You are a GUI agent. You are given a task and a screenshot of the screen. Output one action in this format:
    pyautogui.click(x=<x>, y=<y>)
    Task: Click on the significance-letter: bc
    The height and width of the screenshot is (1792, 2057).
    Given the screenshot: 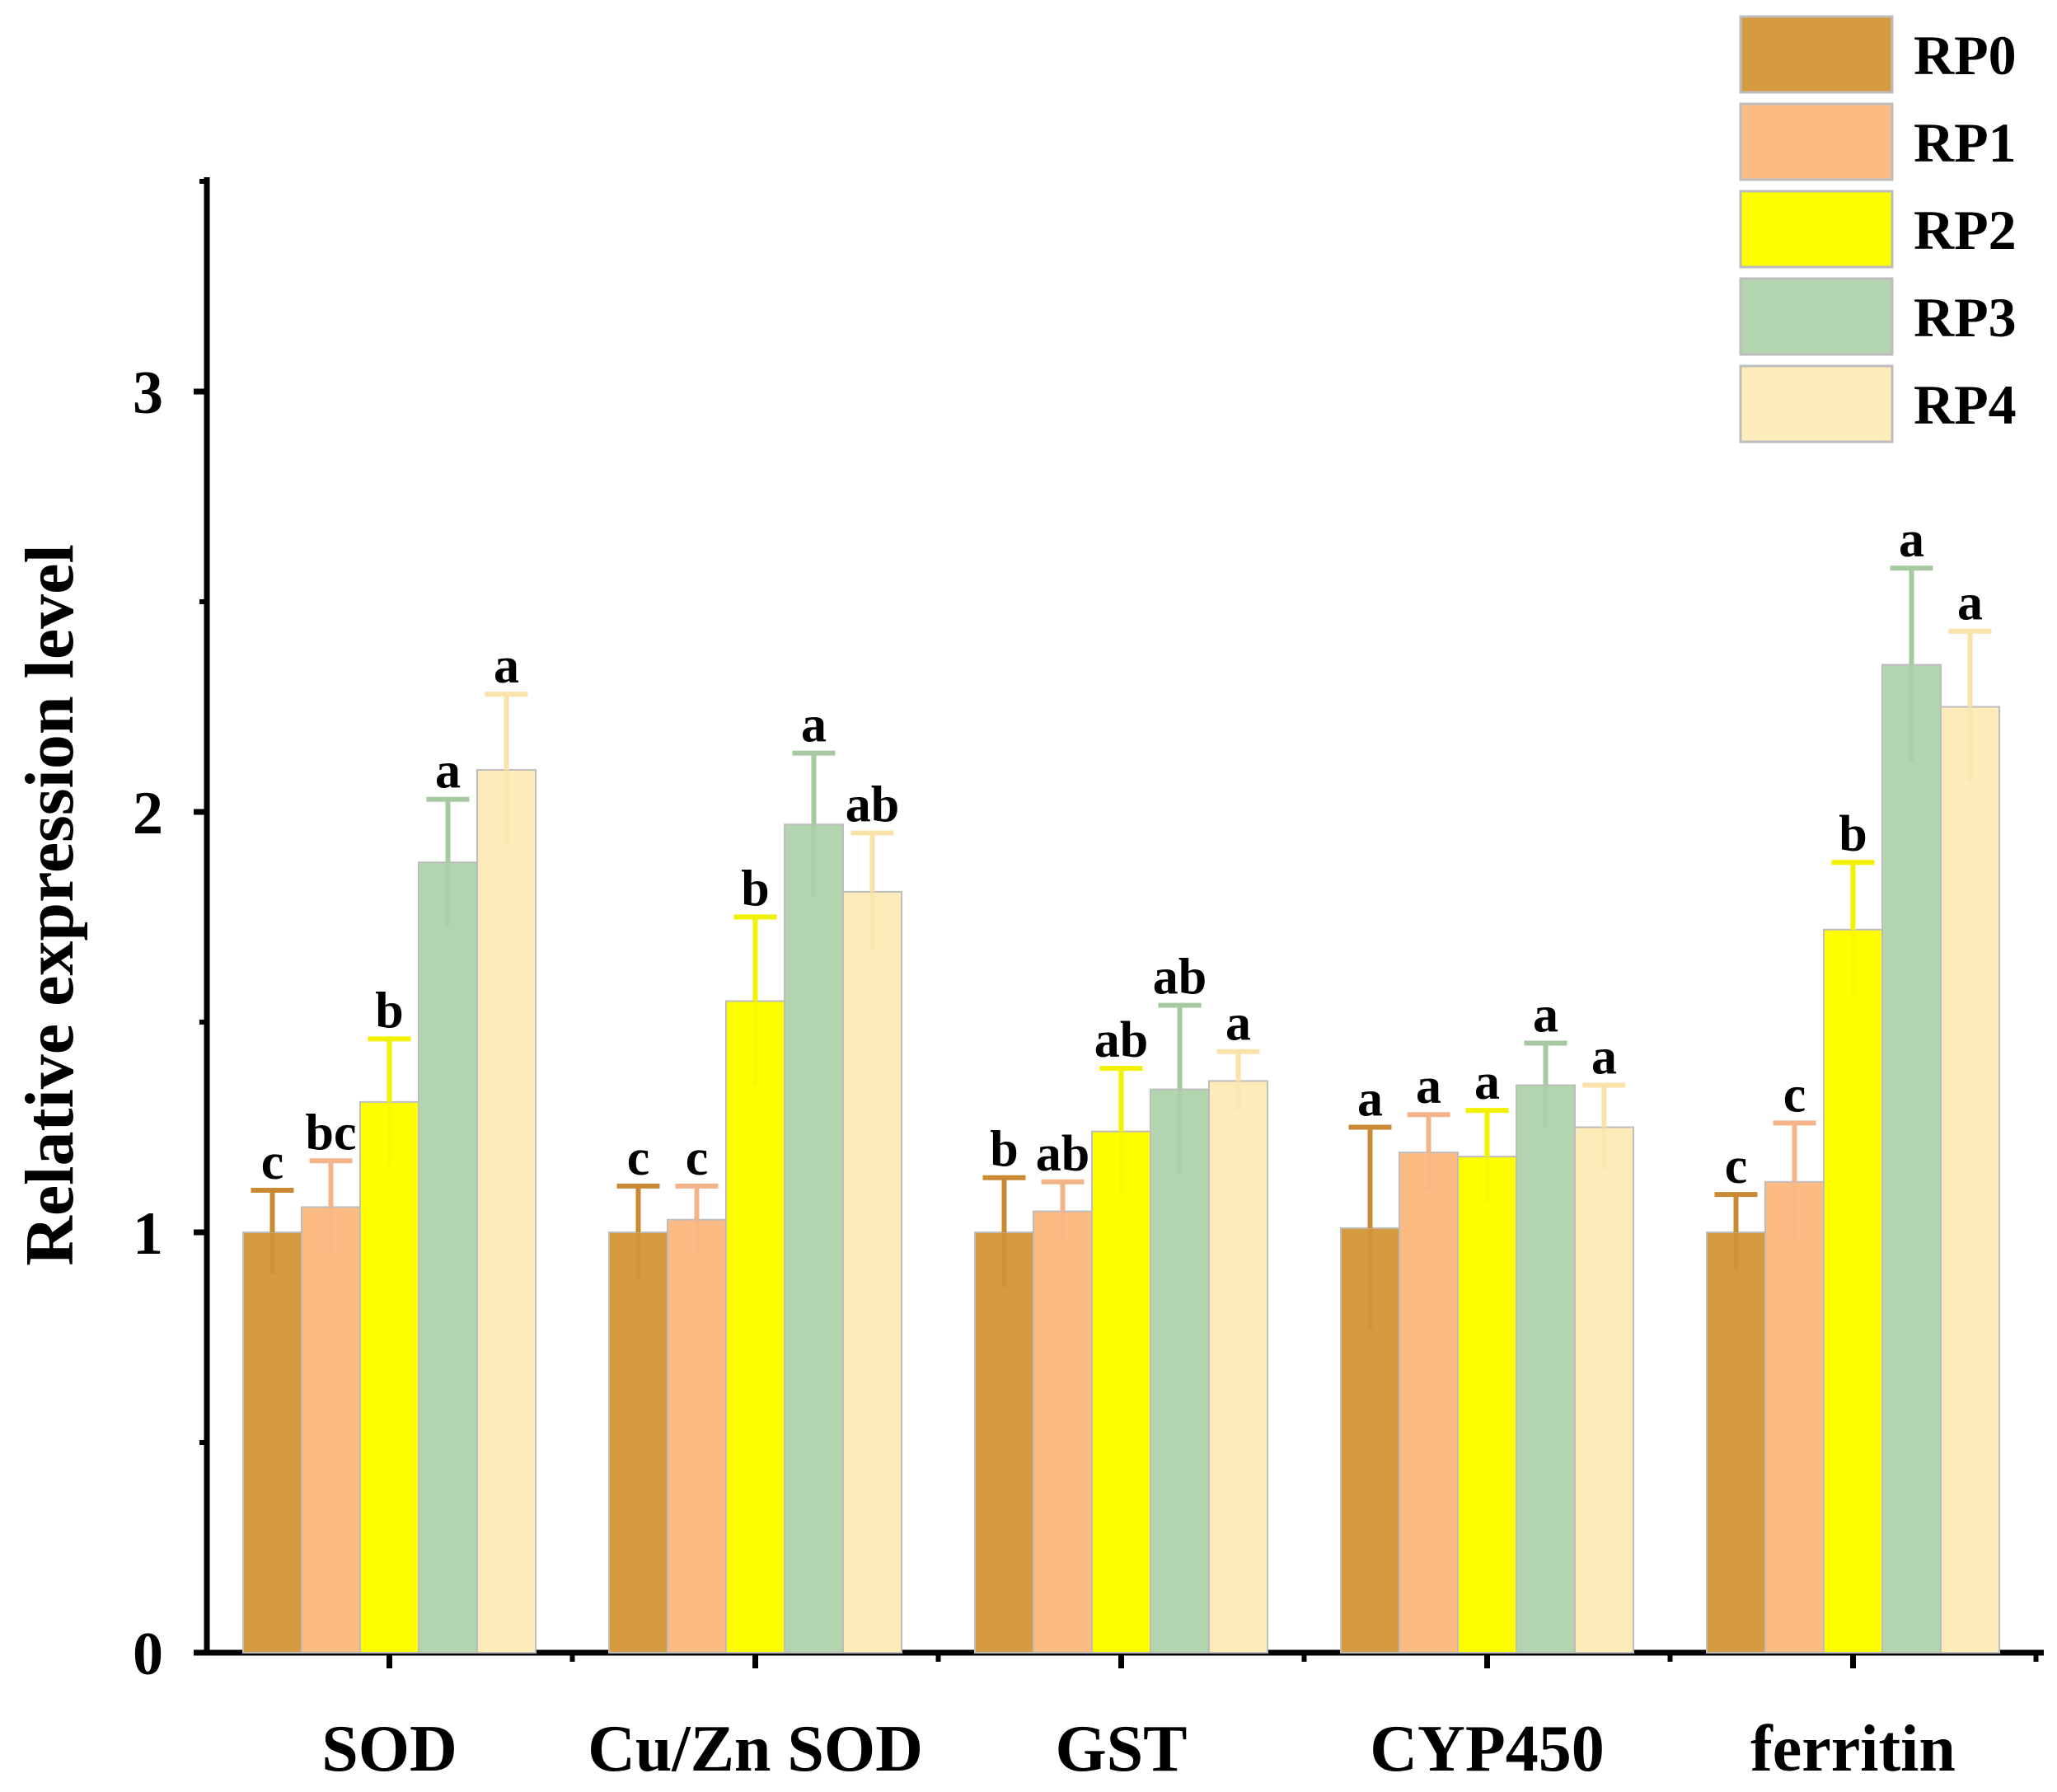 What is the action you would take?
    pyautogui.click(x=331, y=1133)
    